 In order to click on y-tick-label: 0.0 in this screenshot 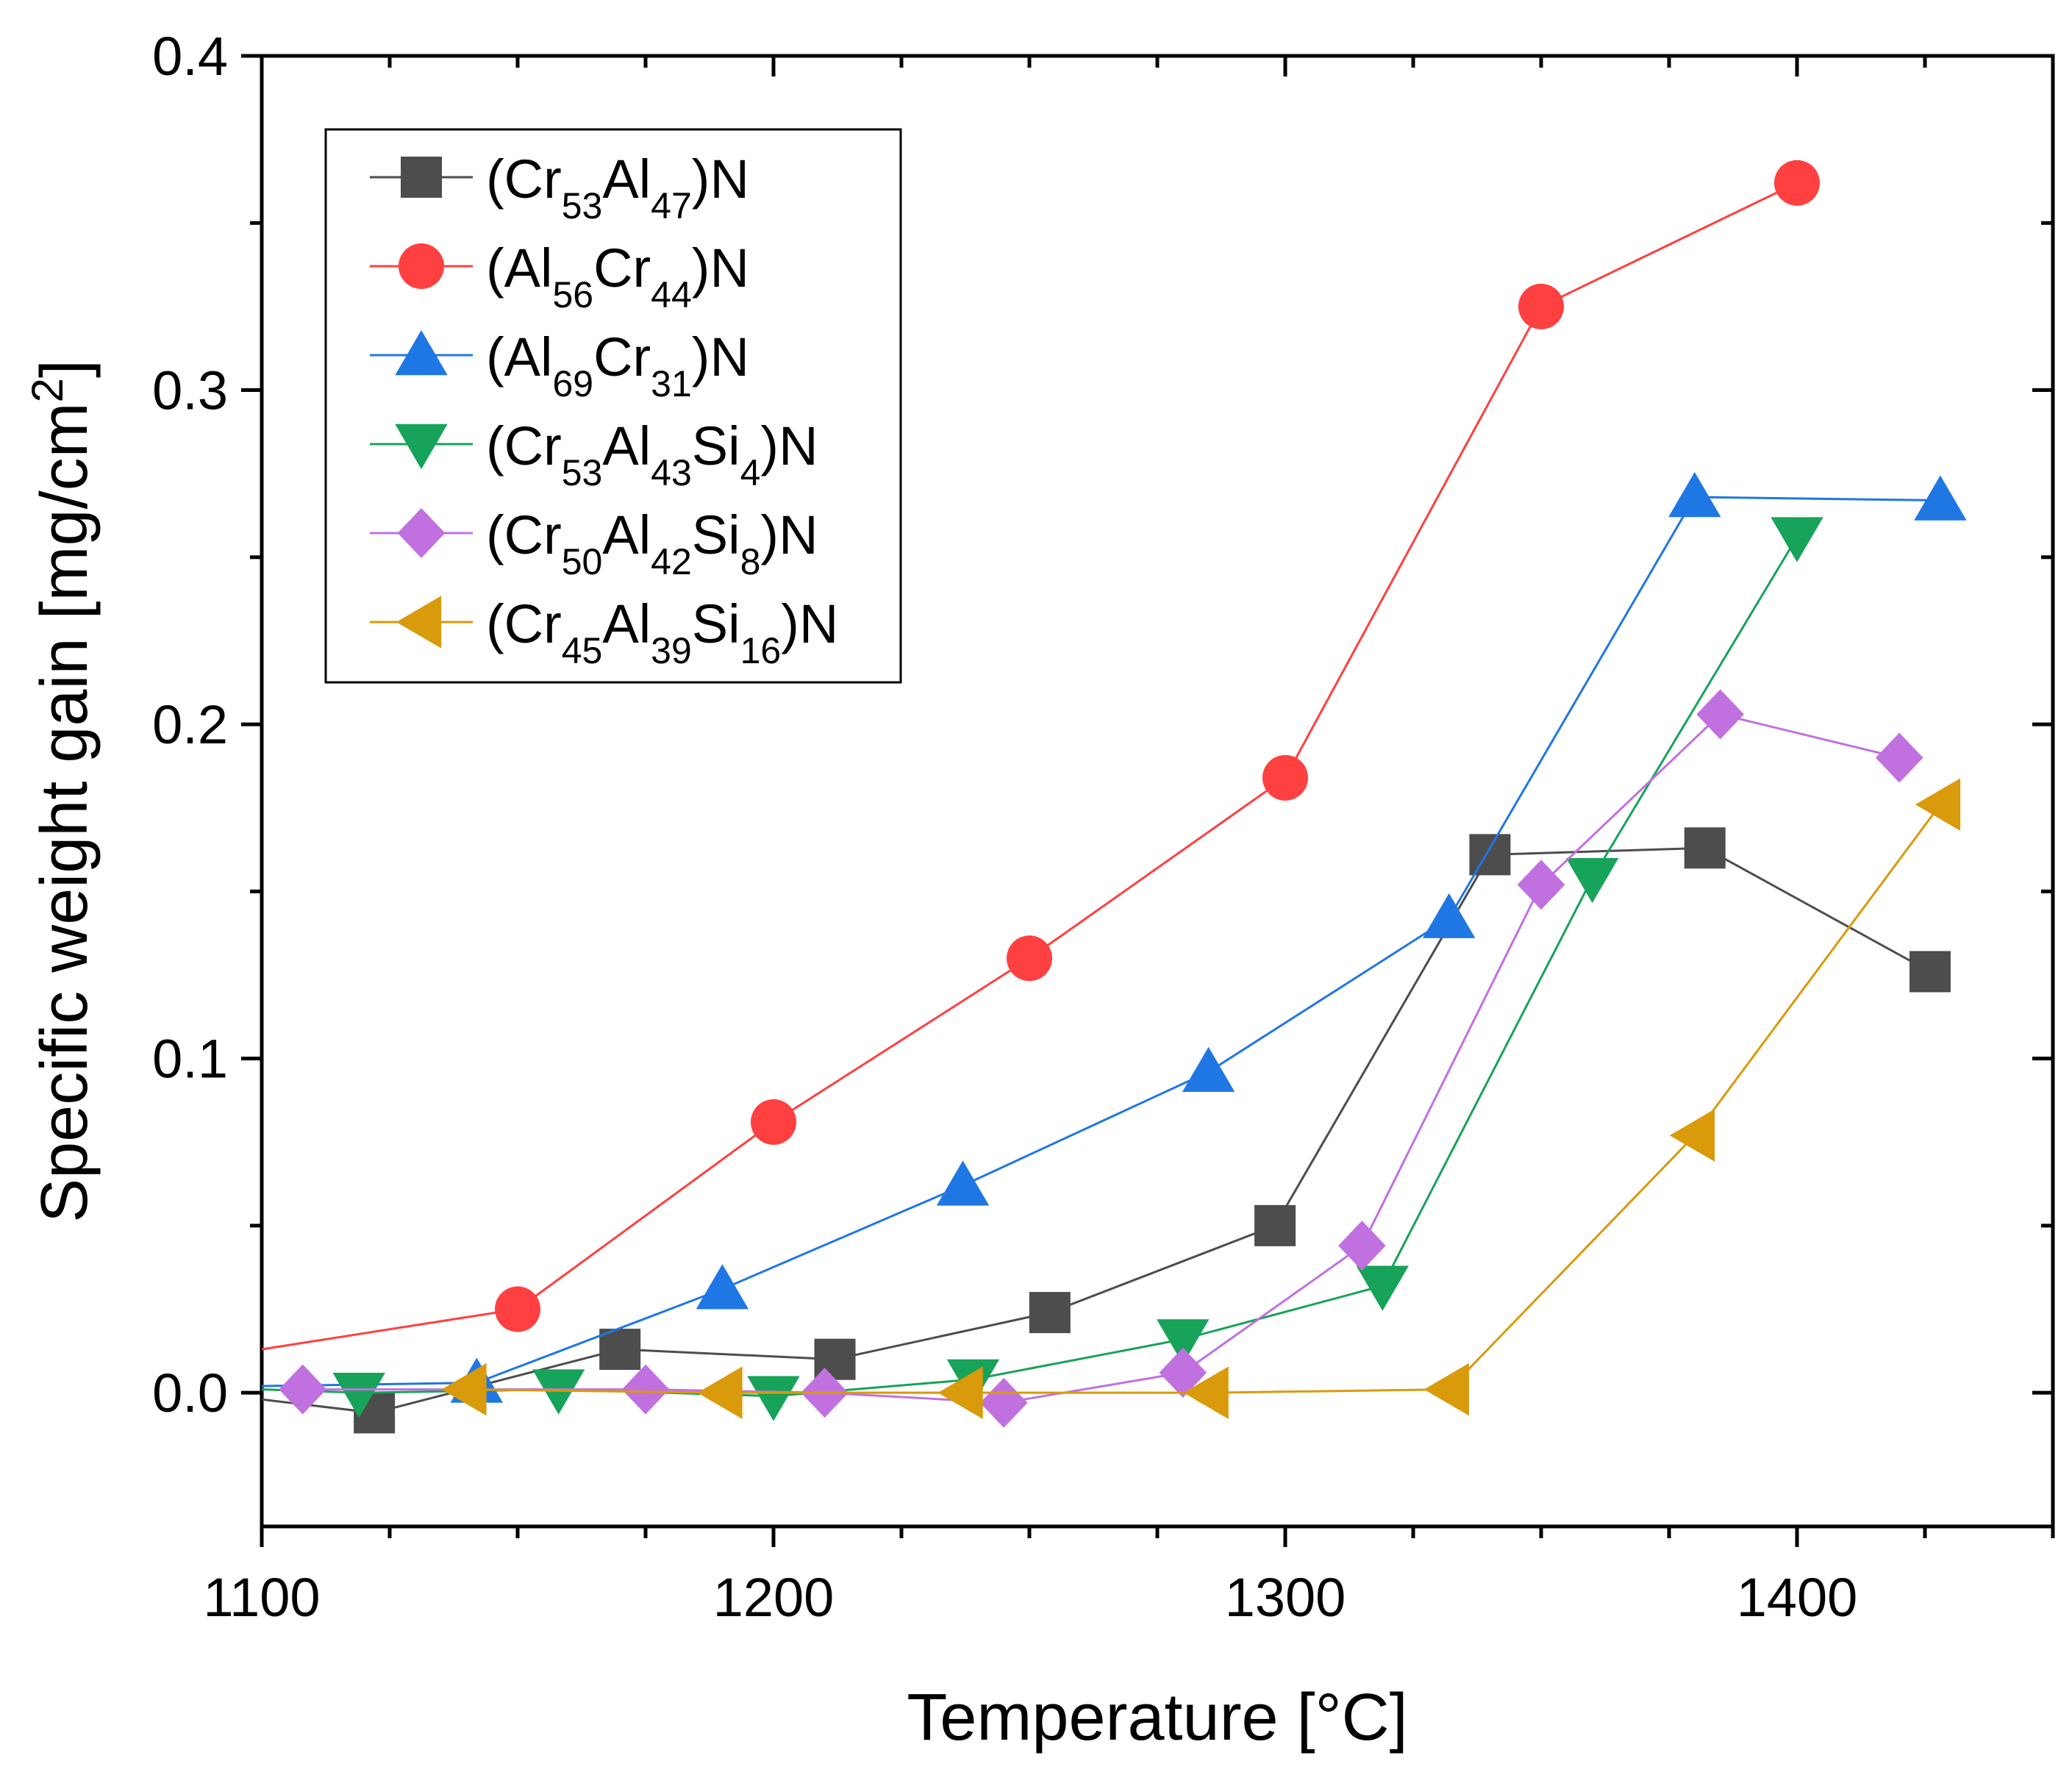, I will do `click(190, 1393)`.